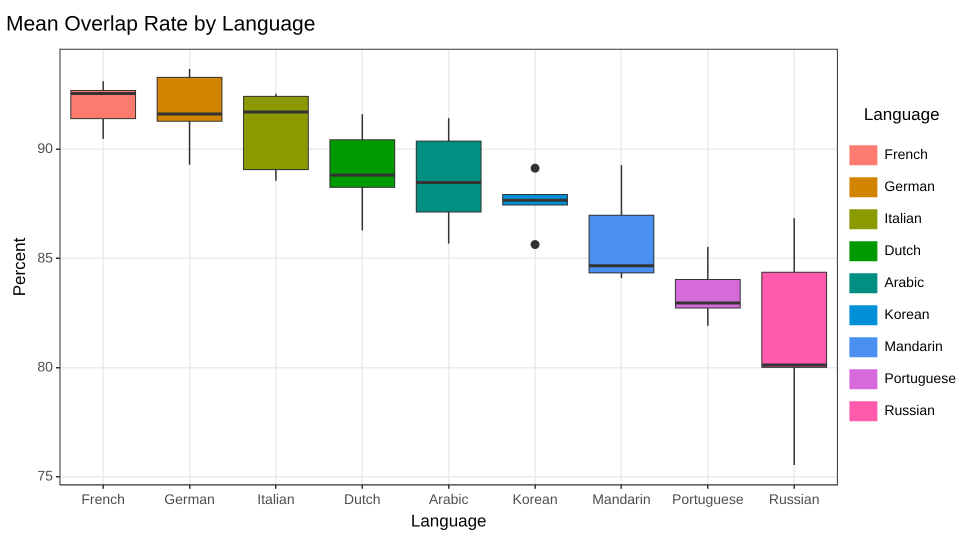  Describe the element at coordinates (19, 266) in the screenshot. I see `y-axis-title: Percent` at that location.